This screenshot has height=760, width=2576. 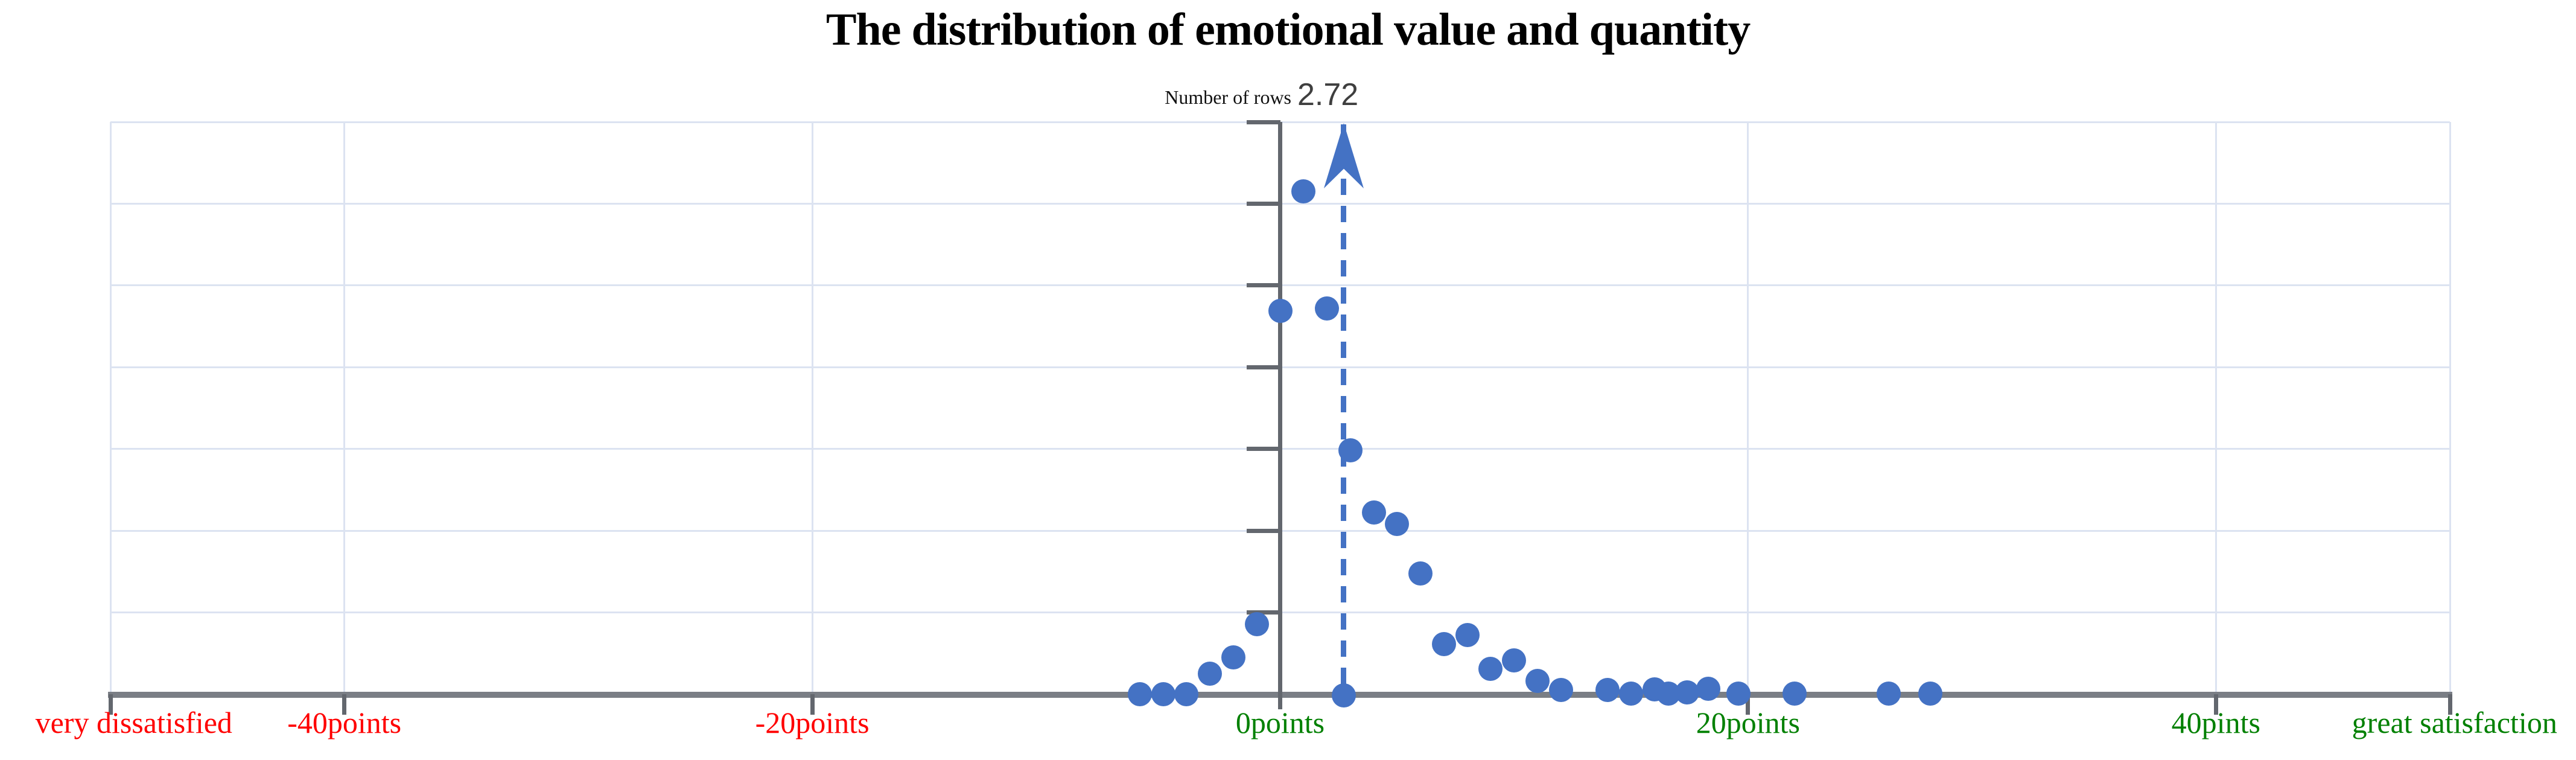 What do you see at coordinates (2216, 723) in the screenshot?
I see `x-axis-label: 40pints` at bounding box center [2216, 723].